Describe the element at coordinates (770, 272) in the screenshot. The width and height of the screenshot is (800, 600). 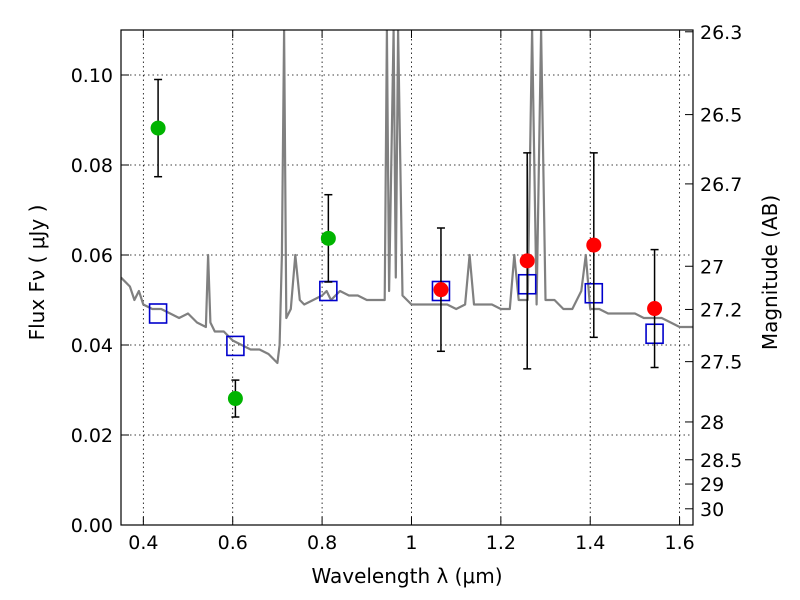
I see `y-right-axis-title: Magnitude (AB)` at that location.